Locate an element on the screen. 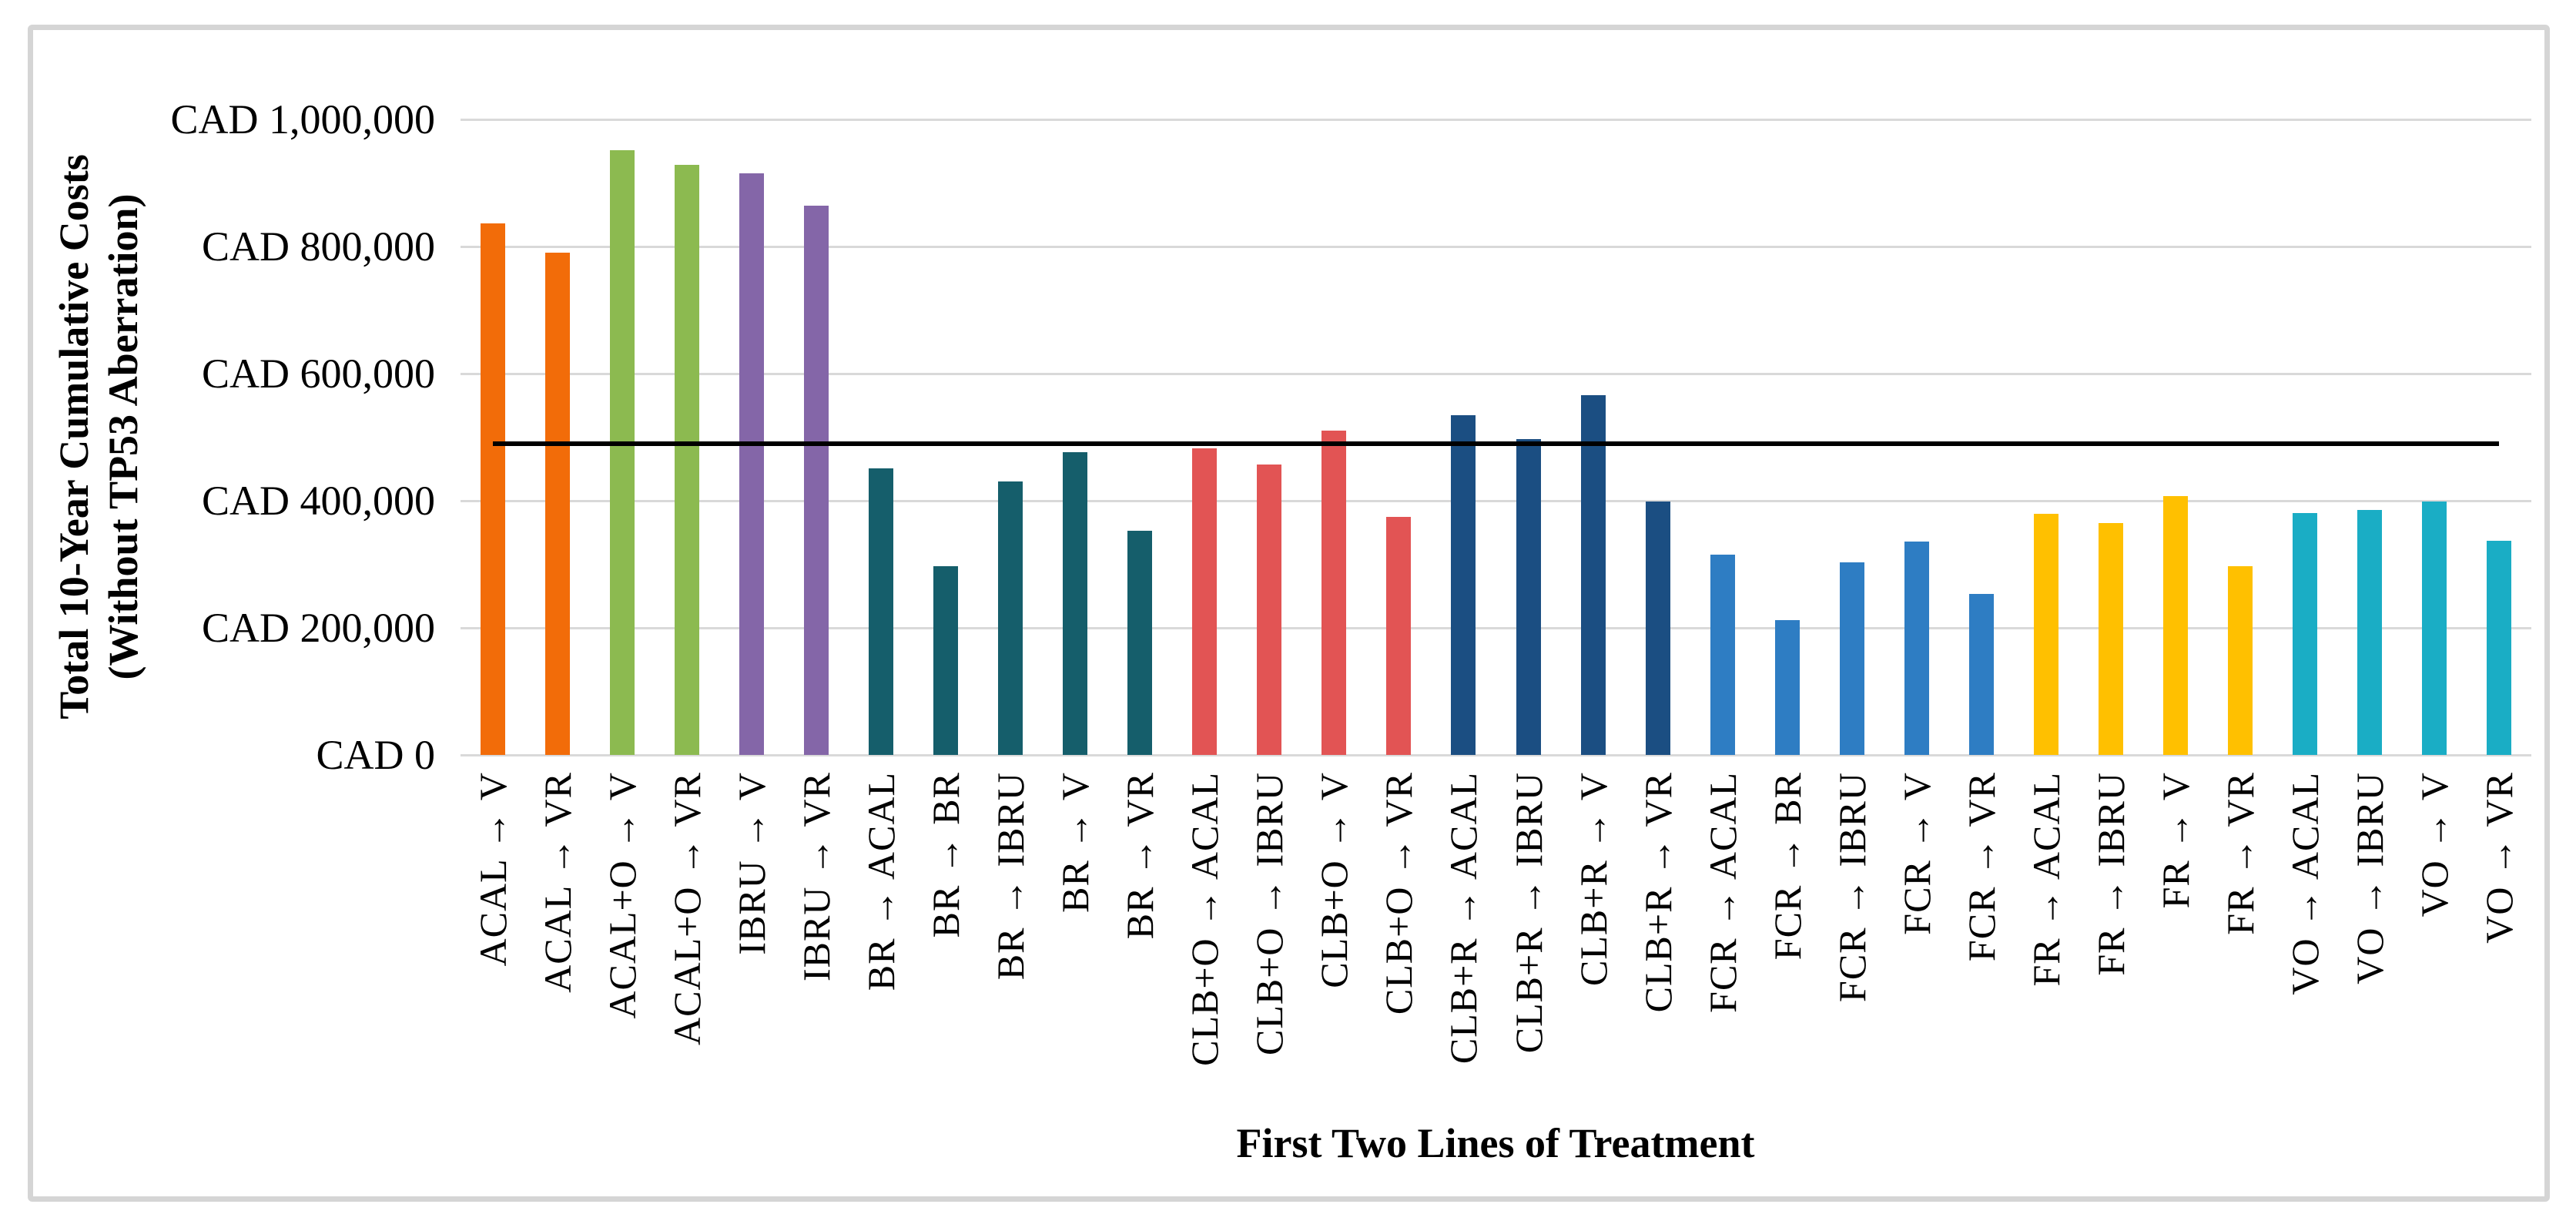 The width and height of the screenshot is (2576, 1231). y-tick-label: CAD 1,000,000 is located at coordinates (302, 119).